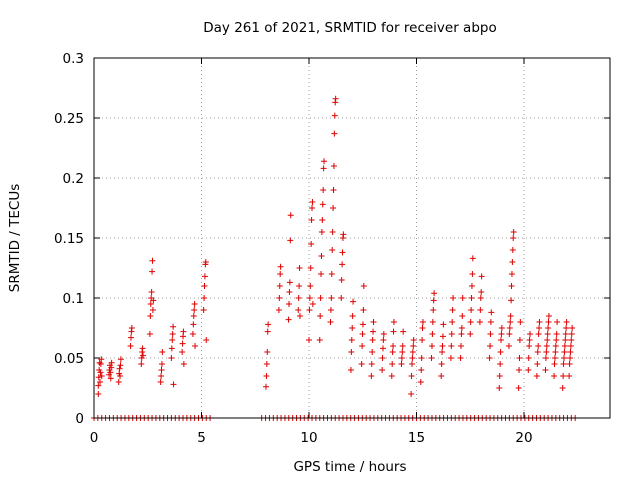  Describe the element at coordinates (349, 467) in the screenshot. I see `x-axis-label: GPS time / hours` at that location.